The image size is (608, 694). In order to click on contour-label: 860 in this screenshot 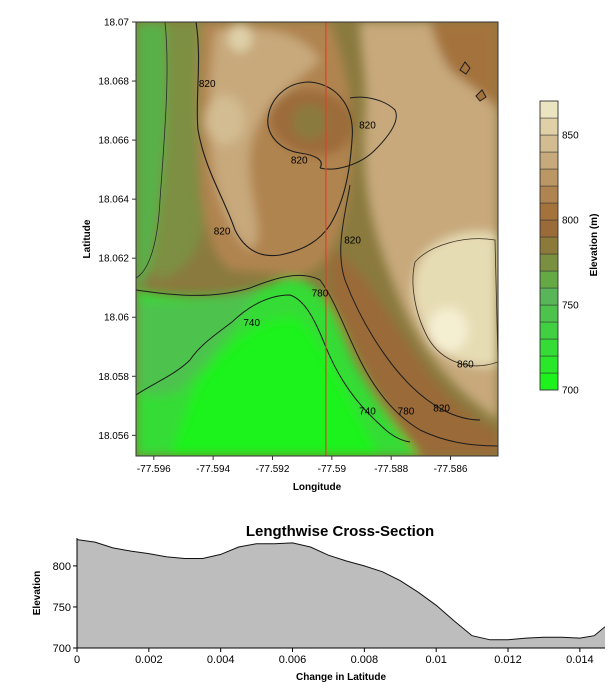, I will do `click(465, 364)`.